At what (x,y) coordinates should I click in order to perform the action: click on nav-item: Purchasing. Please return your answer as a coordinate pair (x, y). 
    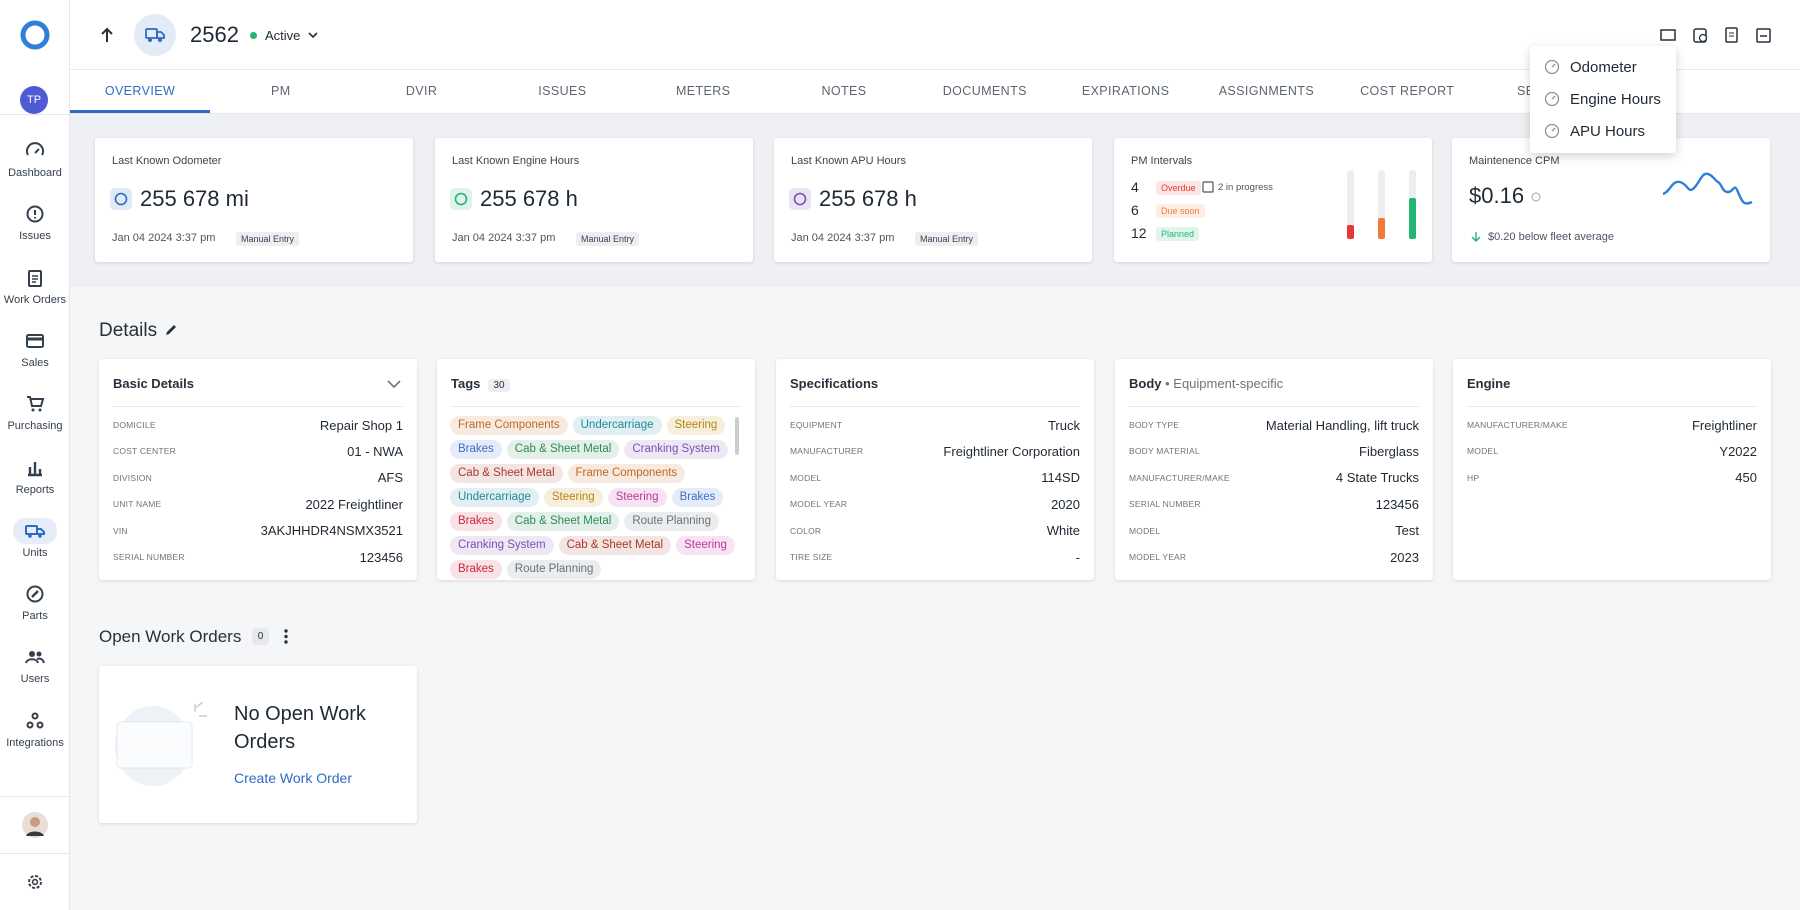
    Looking at the image, I should click on (35, 411).